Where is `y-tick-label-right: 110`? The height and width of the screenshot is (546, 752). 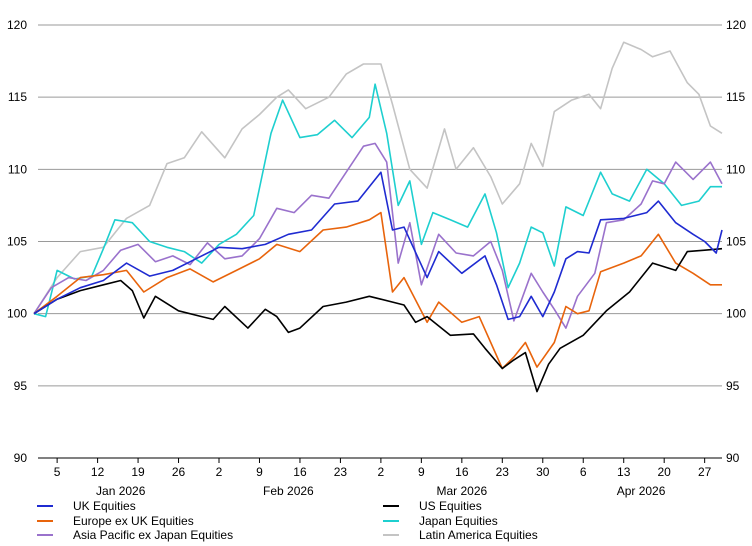 y-tick-label-right: 110 is located at coordinates (735, 169).